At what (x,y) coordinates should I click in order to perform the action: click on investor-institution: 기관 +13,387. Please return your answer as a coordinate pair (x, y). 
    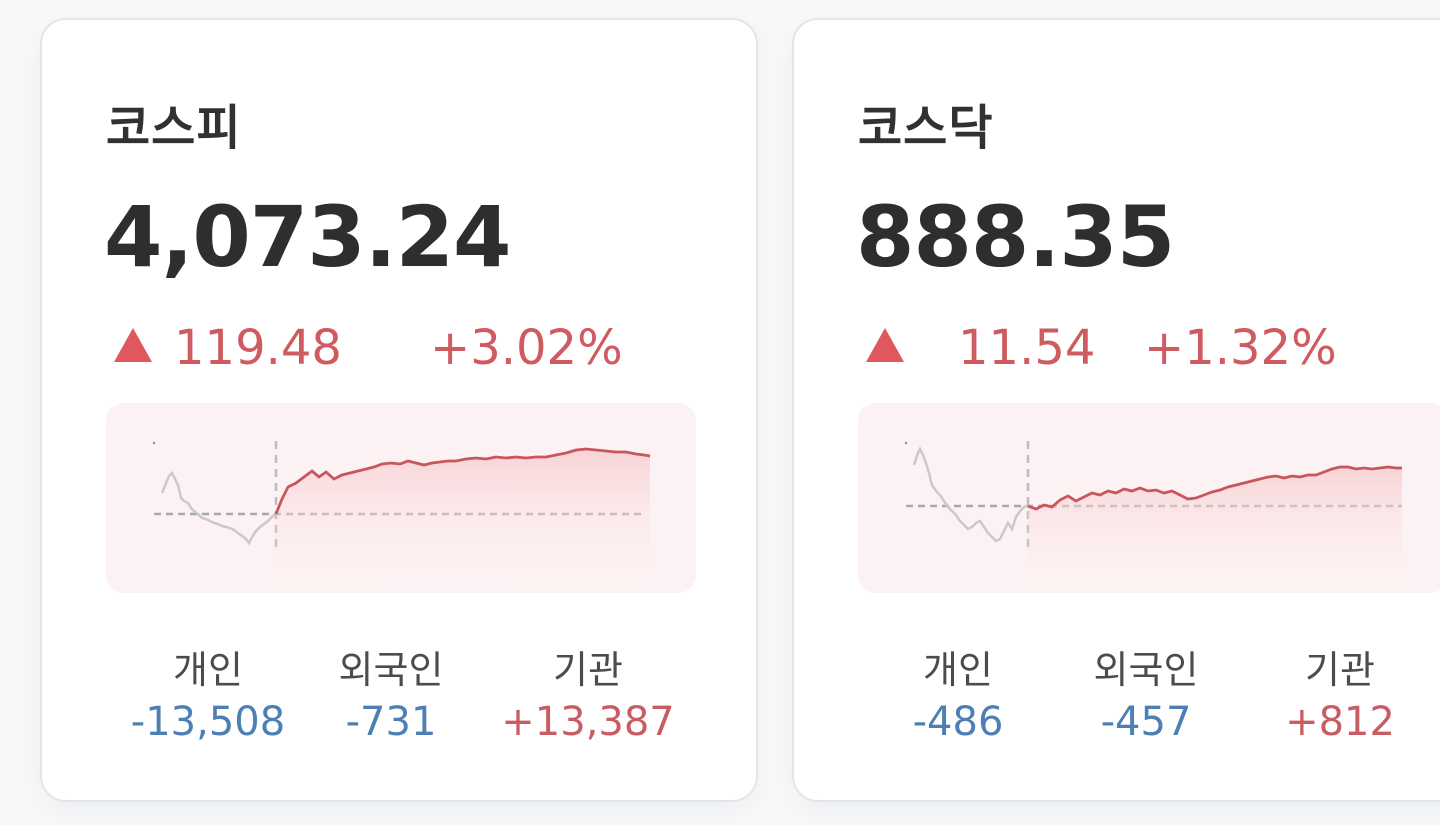
    Looking at the image, I should click on (588, 698).